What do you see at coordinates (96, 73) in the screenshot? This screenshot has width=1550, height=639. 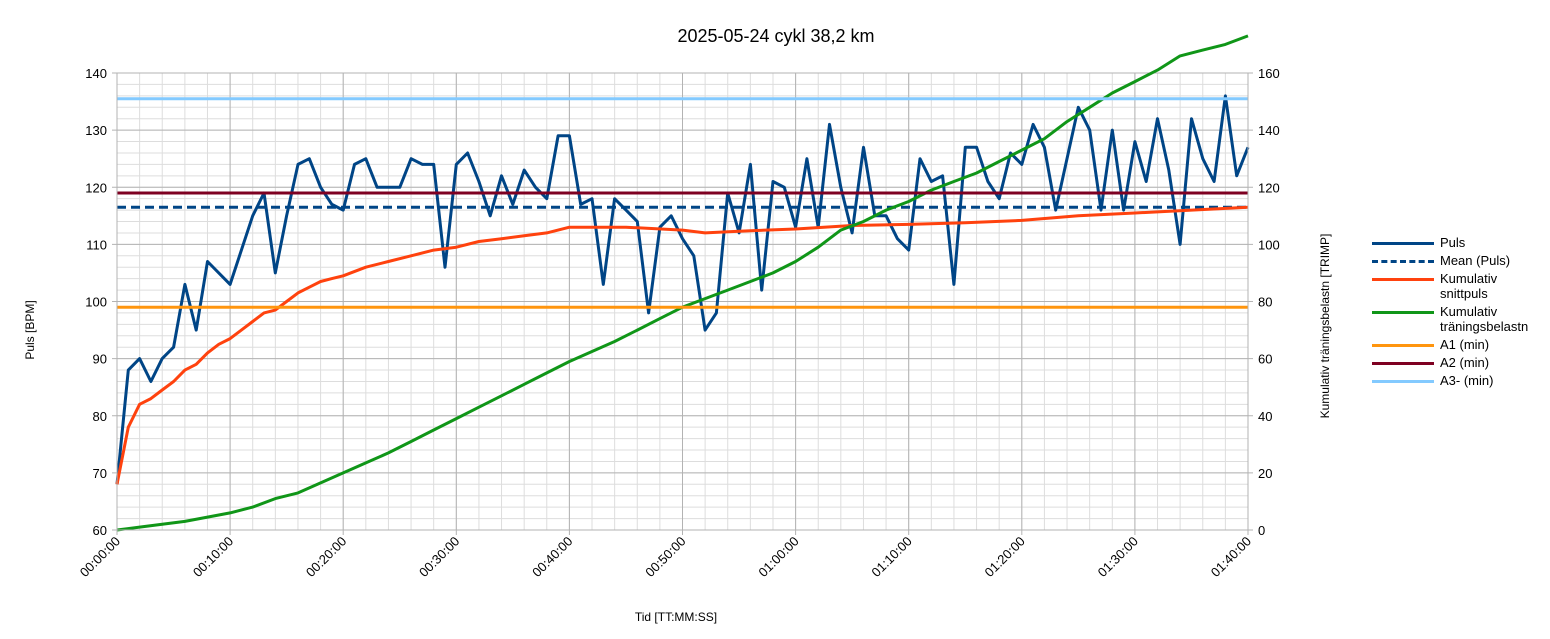 I see `y-tick-label: 140` at bounding box center [96, 73].